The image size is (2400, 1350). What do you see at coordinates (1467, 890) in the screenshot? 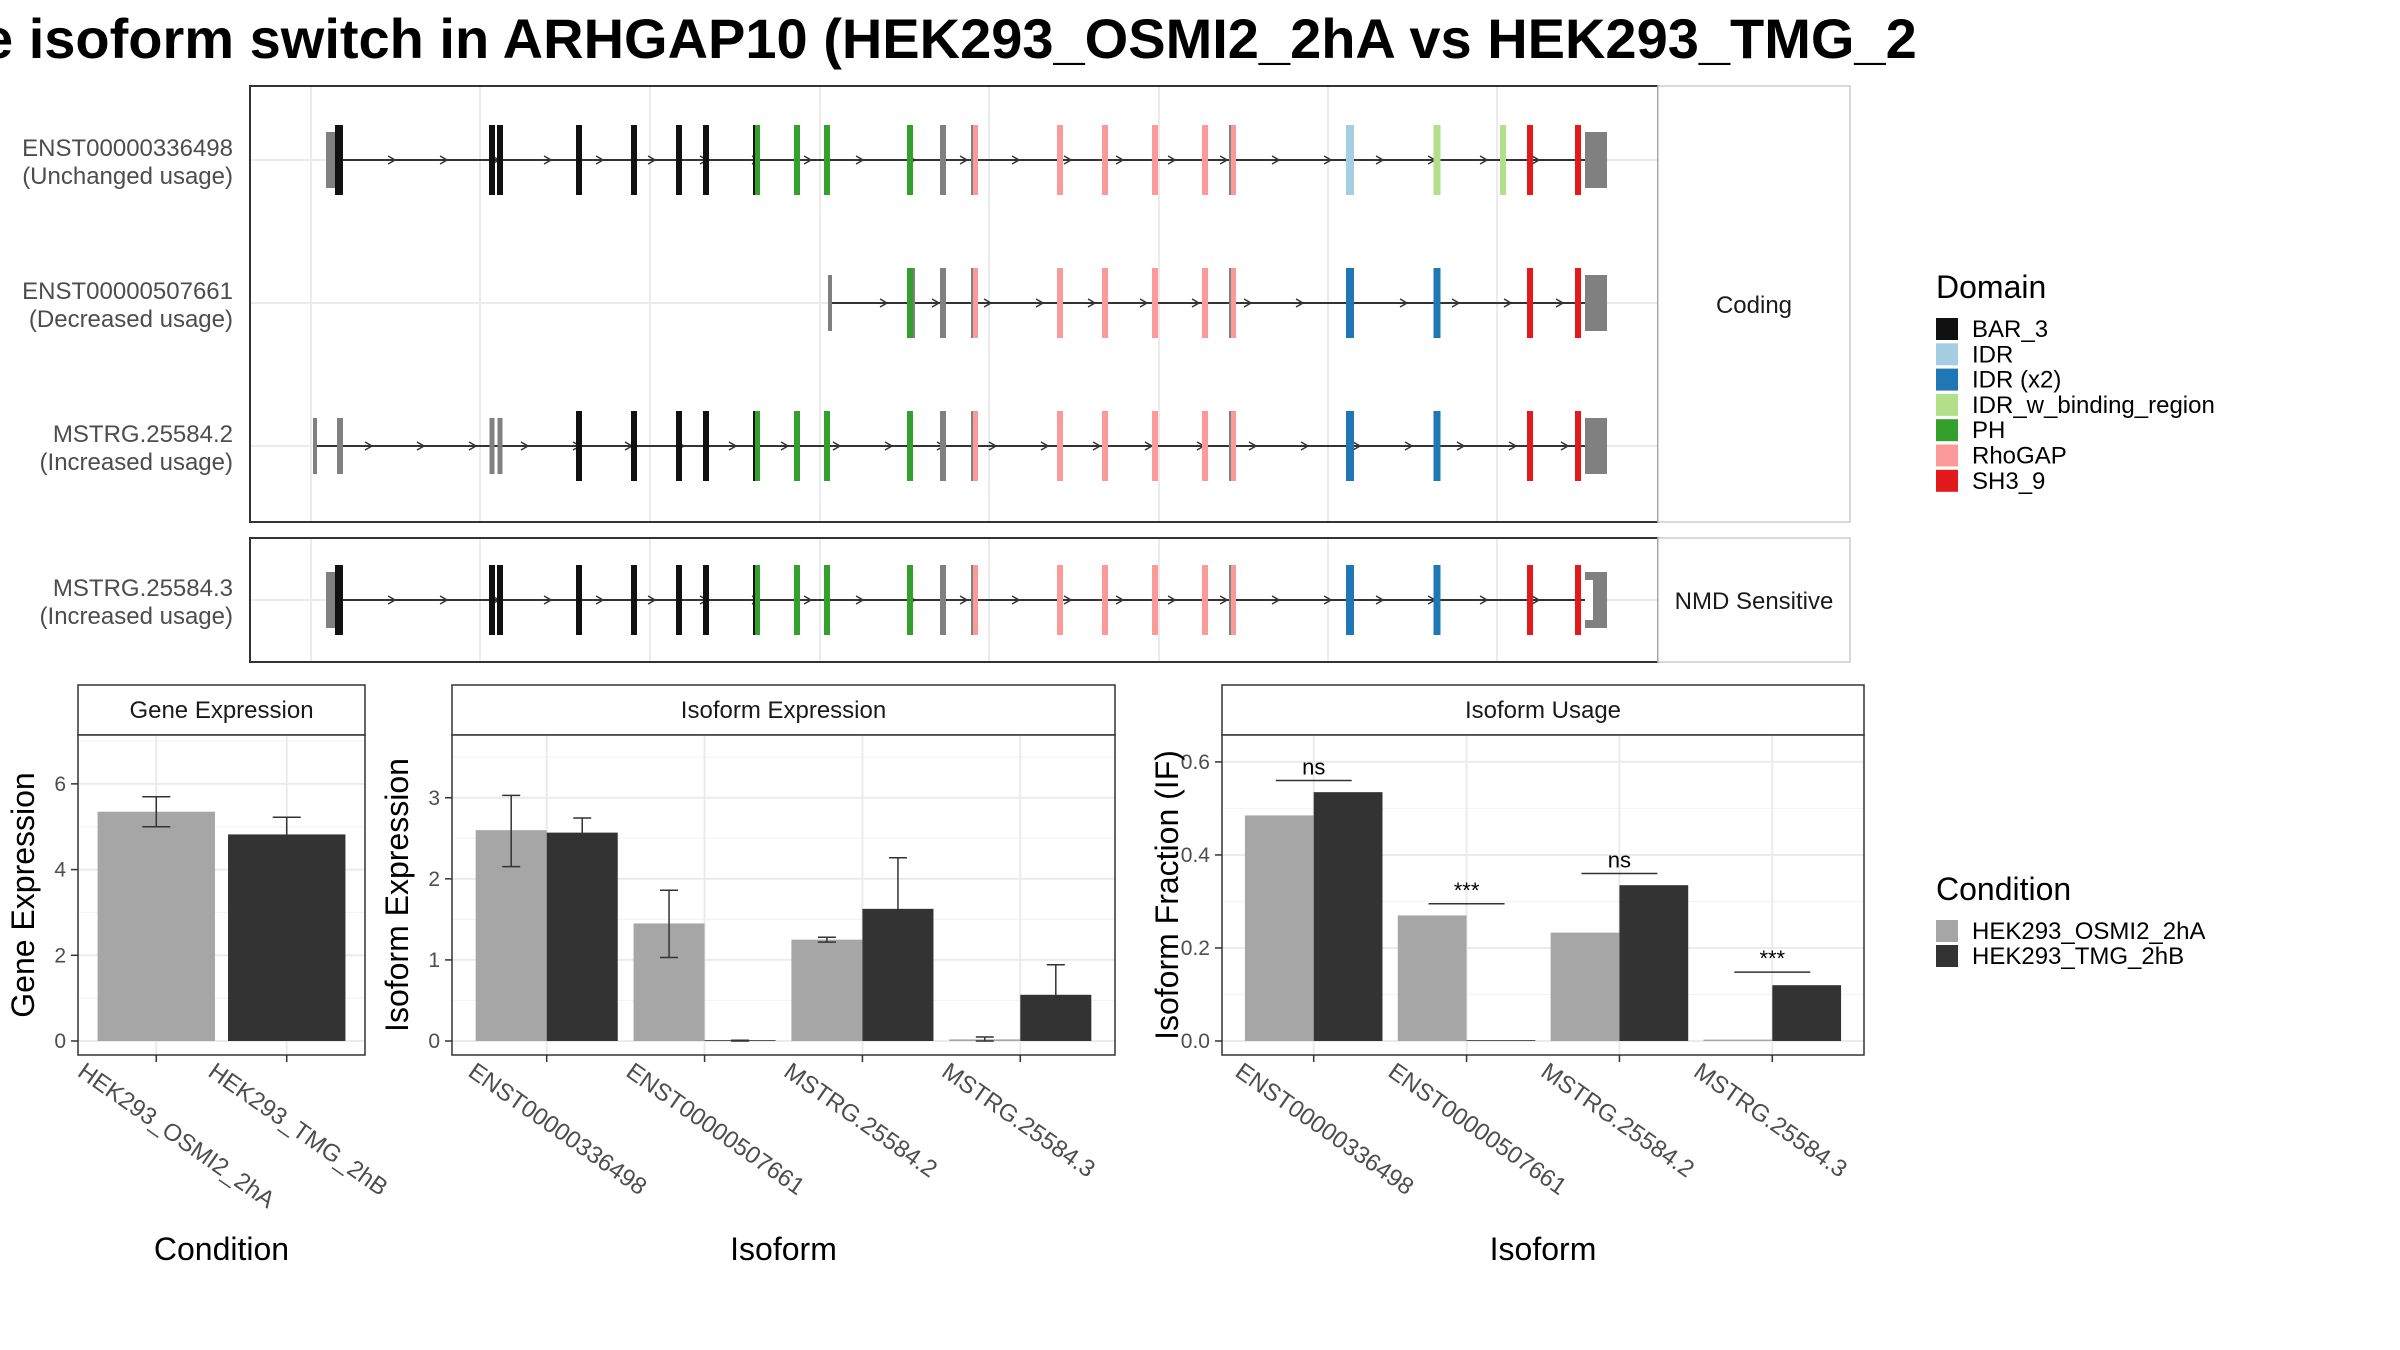
I see `significance-label: ***` at bounding box center [1467, 890].